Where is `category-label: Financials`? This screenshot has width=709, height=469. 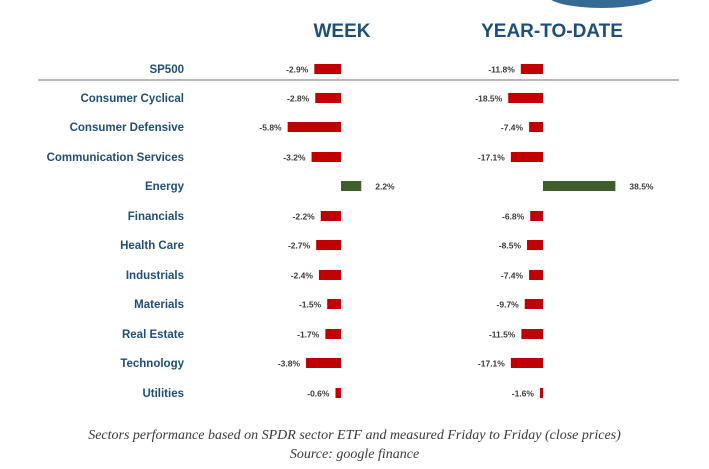 category-label: Financials is located at coordinates (156, 217).